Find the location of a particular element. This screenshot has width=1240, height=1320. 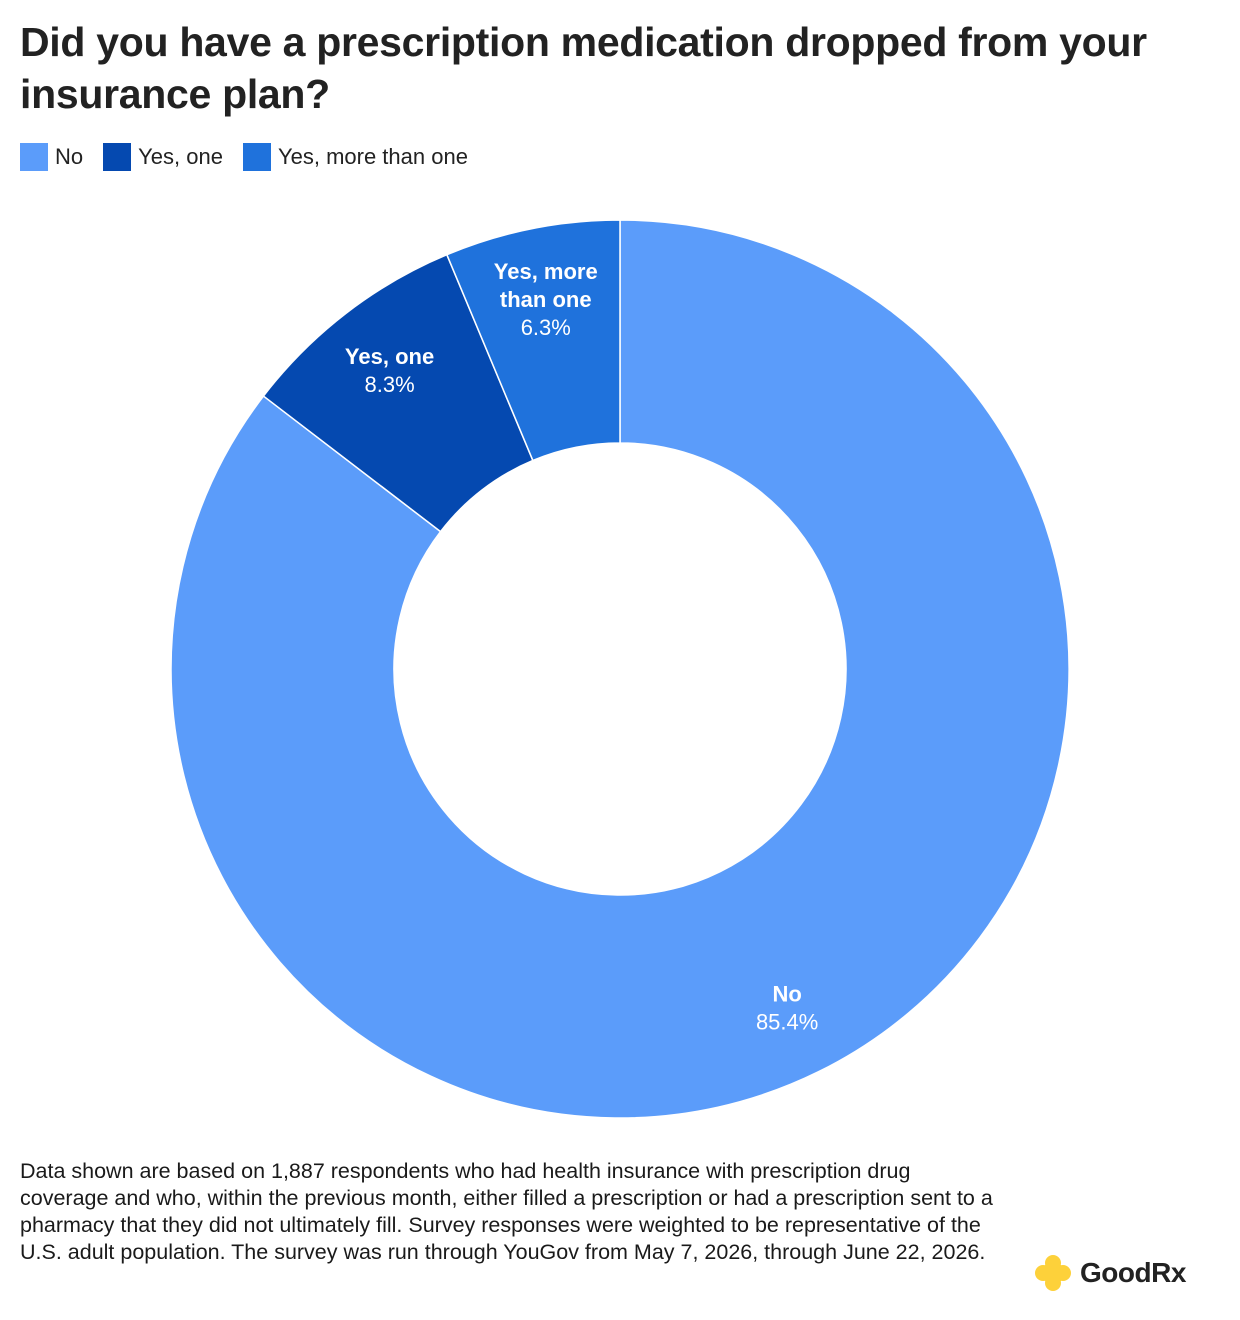

legend-label-yes-one: Yes, one is located at coordinates (180, 156).